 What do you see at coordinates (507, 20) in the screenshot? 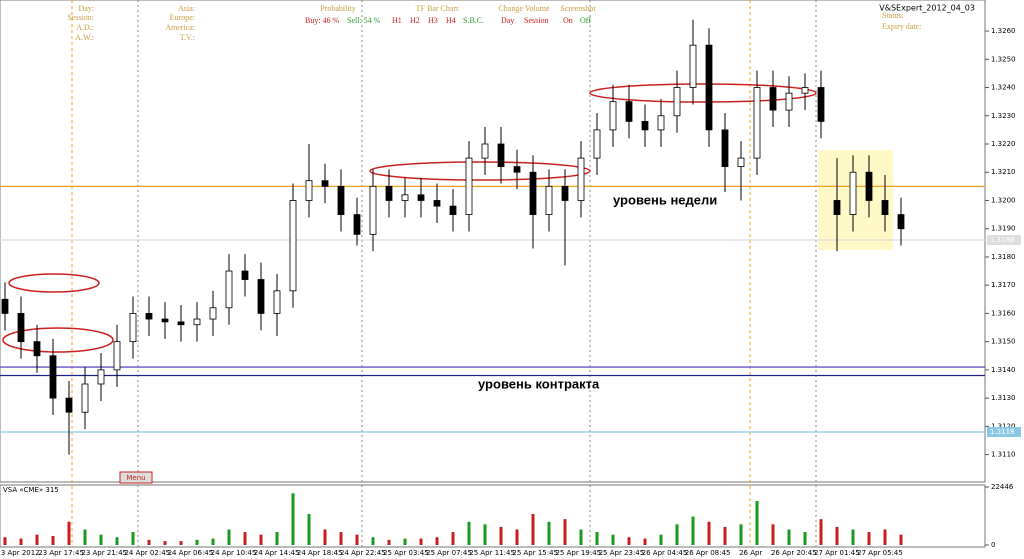
I see `label: Day` at bounding box center [507, 20].